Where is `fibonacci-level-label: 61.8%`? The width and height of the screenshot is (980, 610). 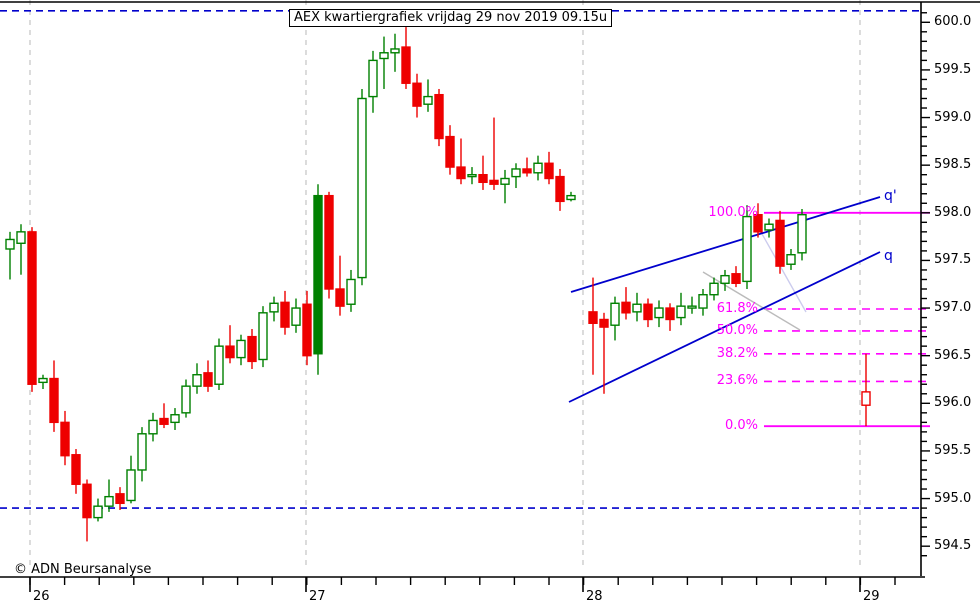 fibonacci-level-label: 61.8% is located at coordinates (737, 308).